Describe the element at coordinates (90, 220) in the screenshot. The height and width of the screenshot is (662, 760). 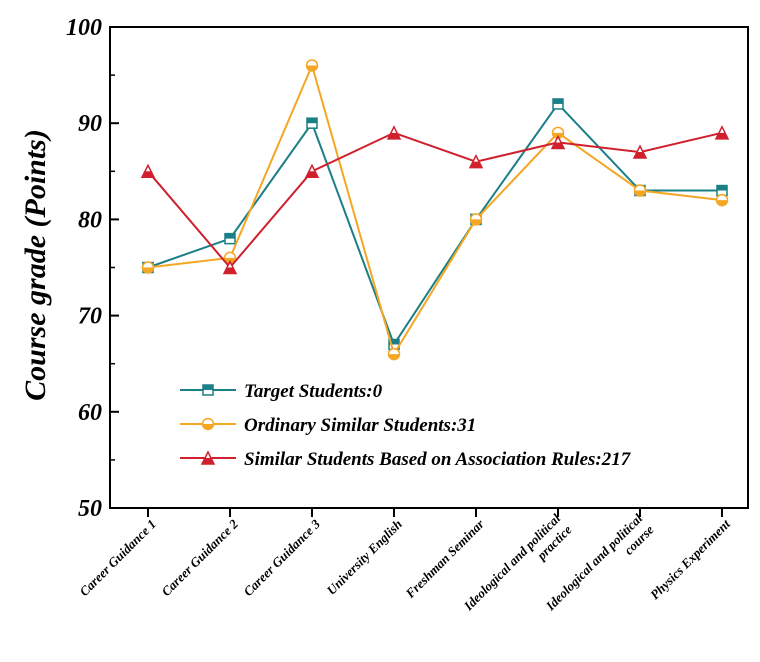
I see `y-tick-label: 80` at that location.